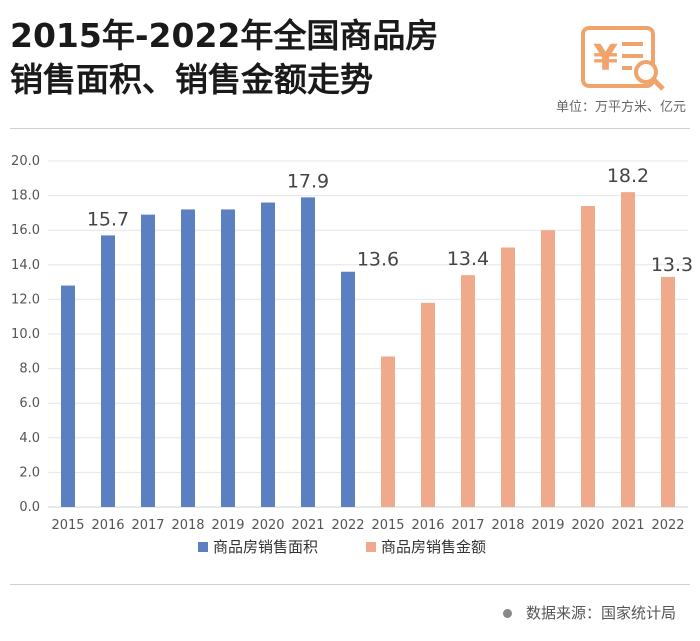 Image resolution: width=700 pixels, height=641 pixels. What do you see at coordinates (25, 299) in the screenshot?
I see `y-tick-label: 12.0` at bounding box center [25, 299].